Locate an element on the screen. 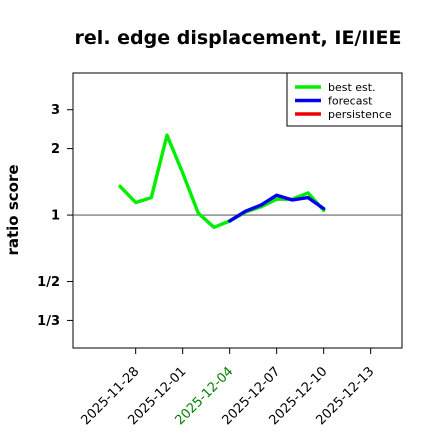  y-tick-label: 1/3 is located at coordinates (48, 321).